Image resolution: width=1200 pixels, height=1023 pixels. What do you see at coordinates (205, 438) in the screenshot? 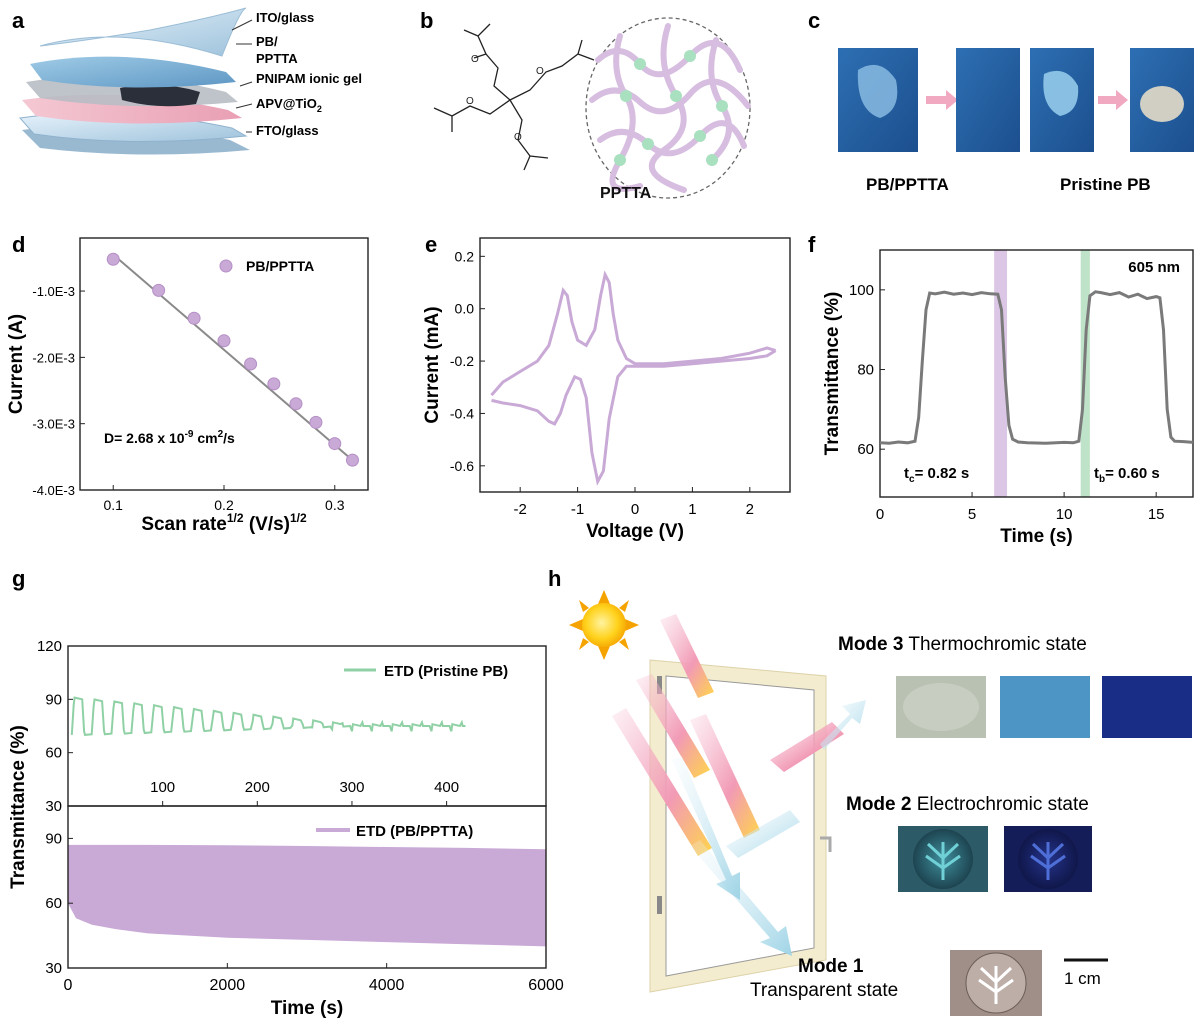
I see `annotation-unit: cm` at bounding box center [205, 438].